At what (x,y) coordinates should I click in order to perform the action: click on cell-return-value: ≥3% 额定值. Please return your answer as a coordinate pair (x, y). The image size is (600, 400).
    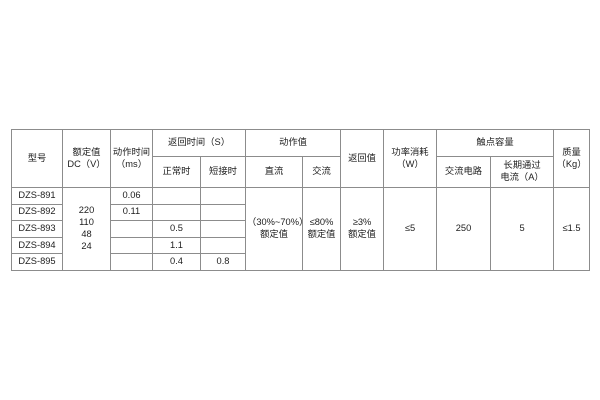
    Looking at the image, I should click on (362, 229).